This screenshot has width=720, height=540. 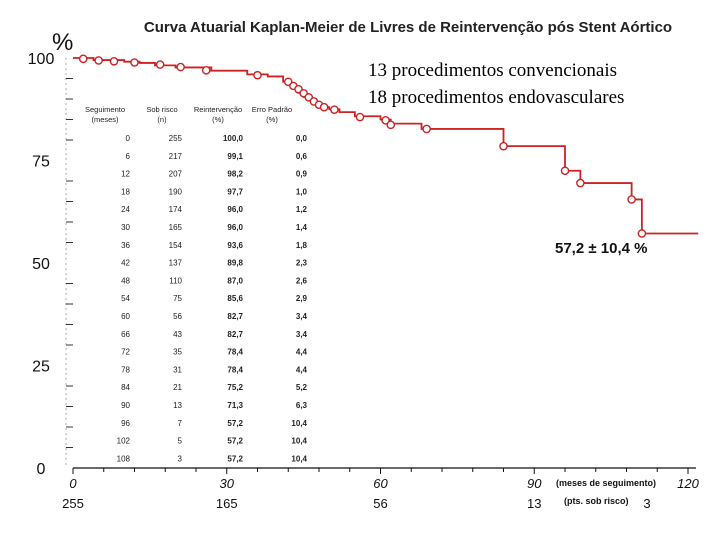 What do you see at coordinates (176, 156) in the screenshot?
I see `table-cell: 217` at bounding box center [176, 156].